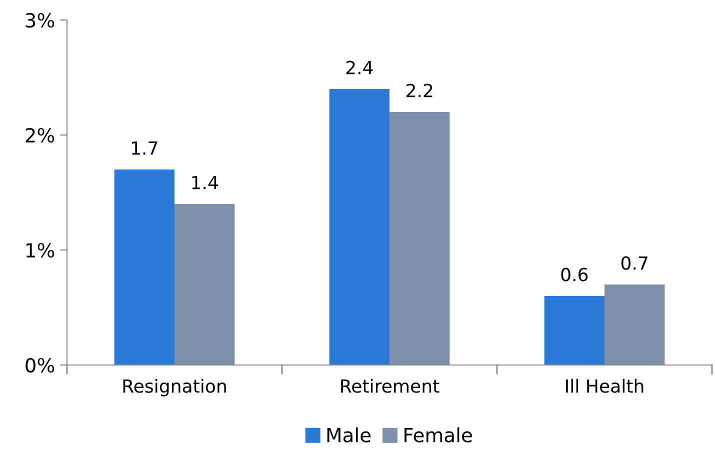  Describe the element at coordinates (349, 434) in the screenshot. I see `legend-label: Male` at that location.